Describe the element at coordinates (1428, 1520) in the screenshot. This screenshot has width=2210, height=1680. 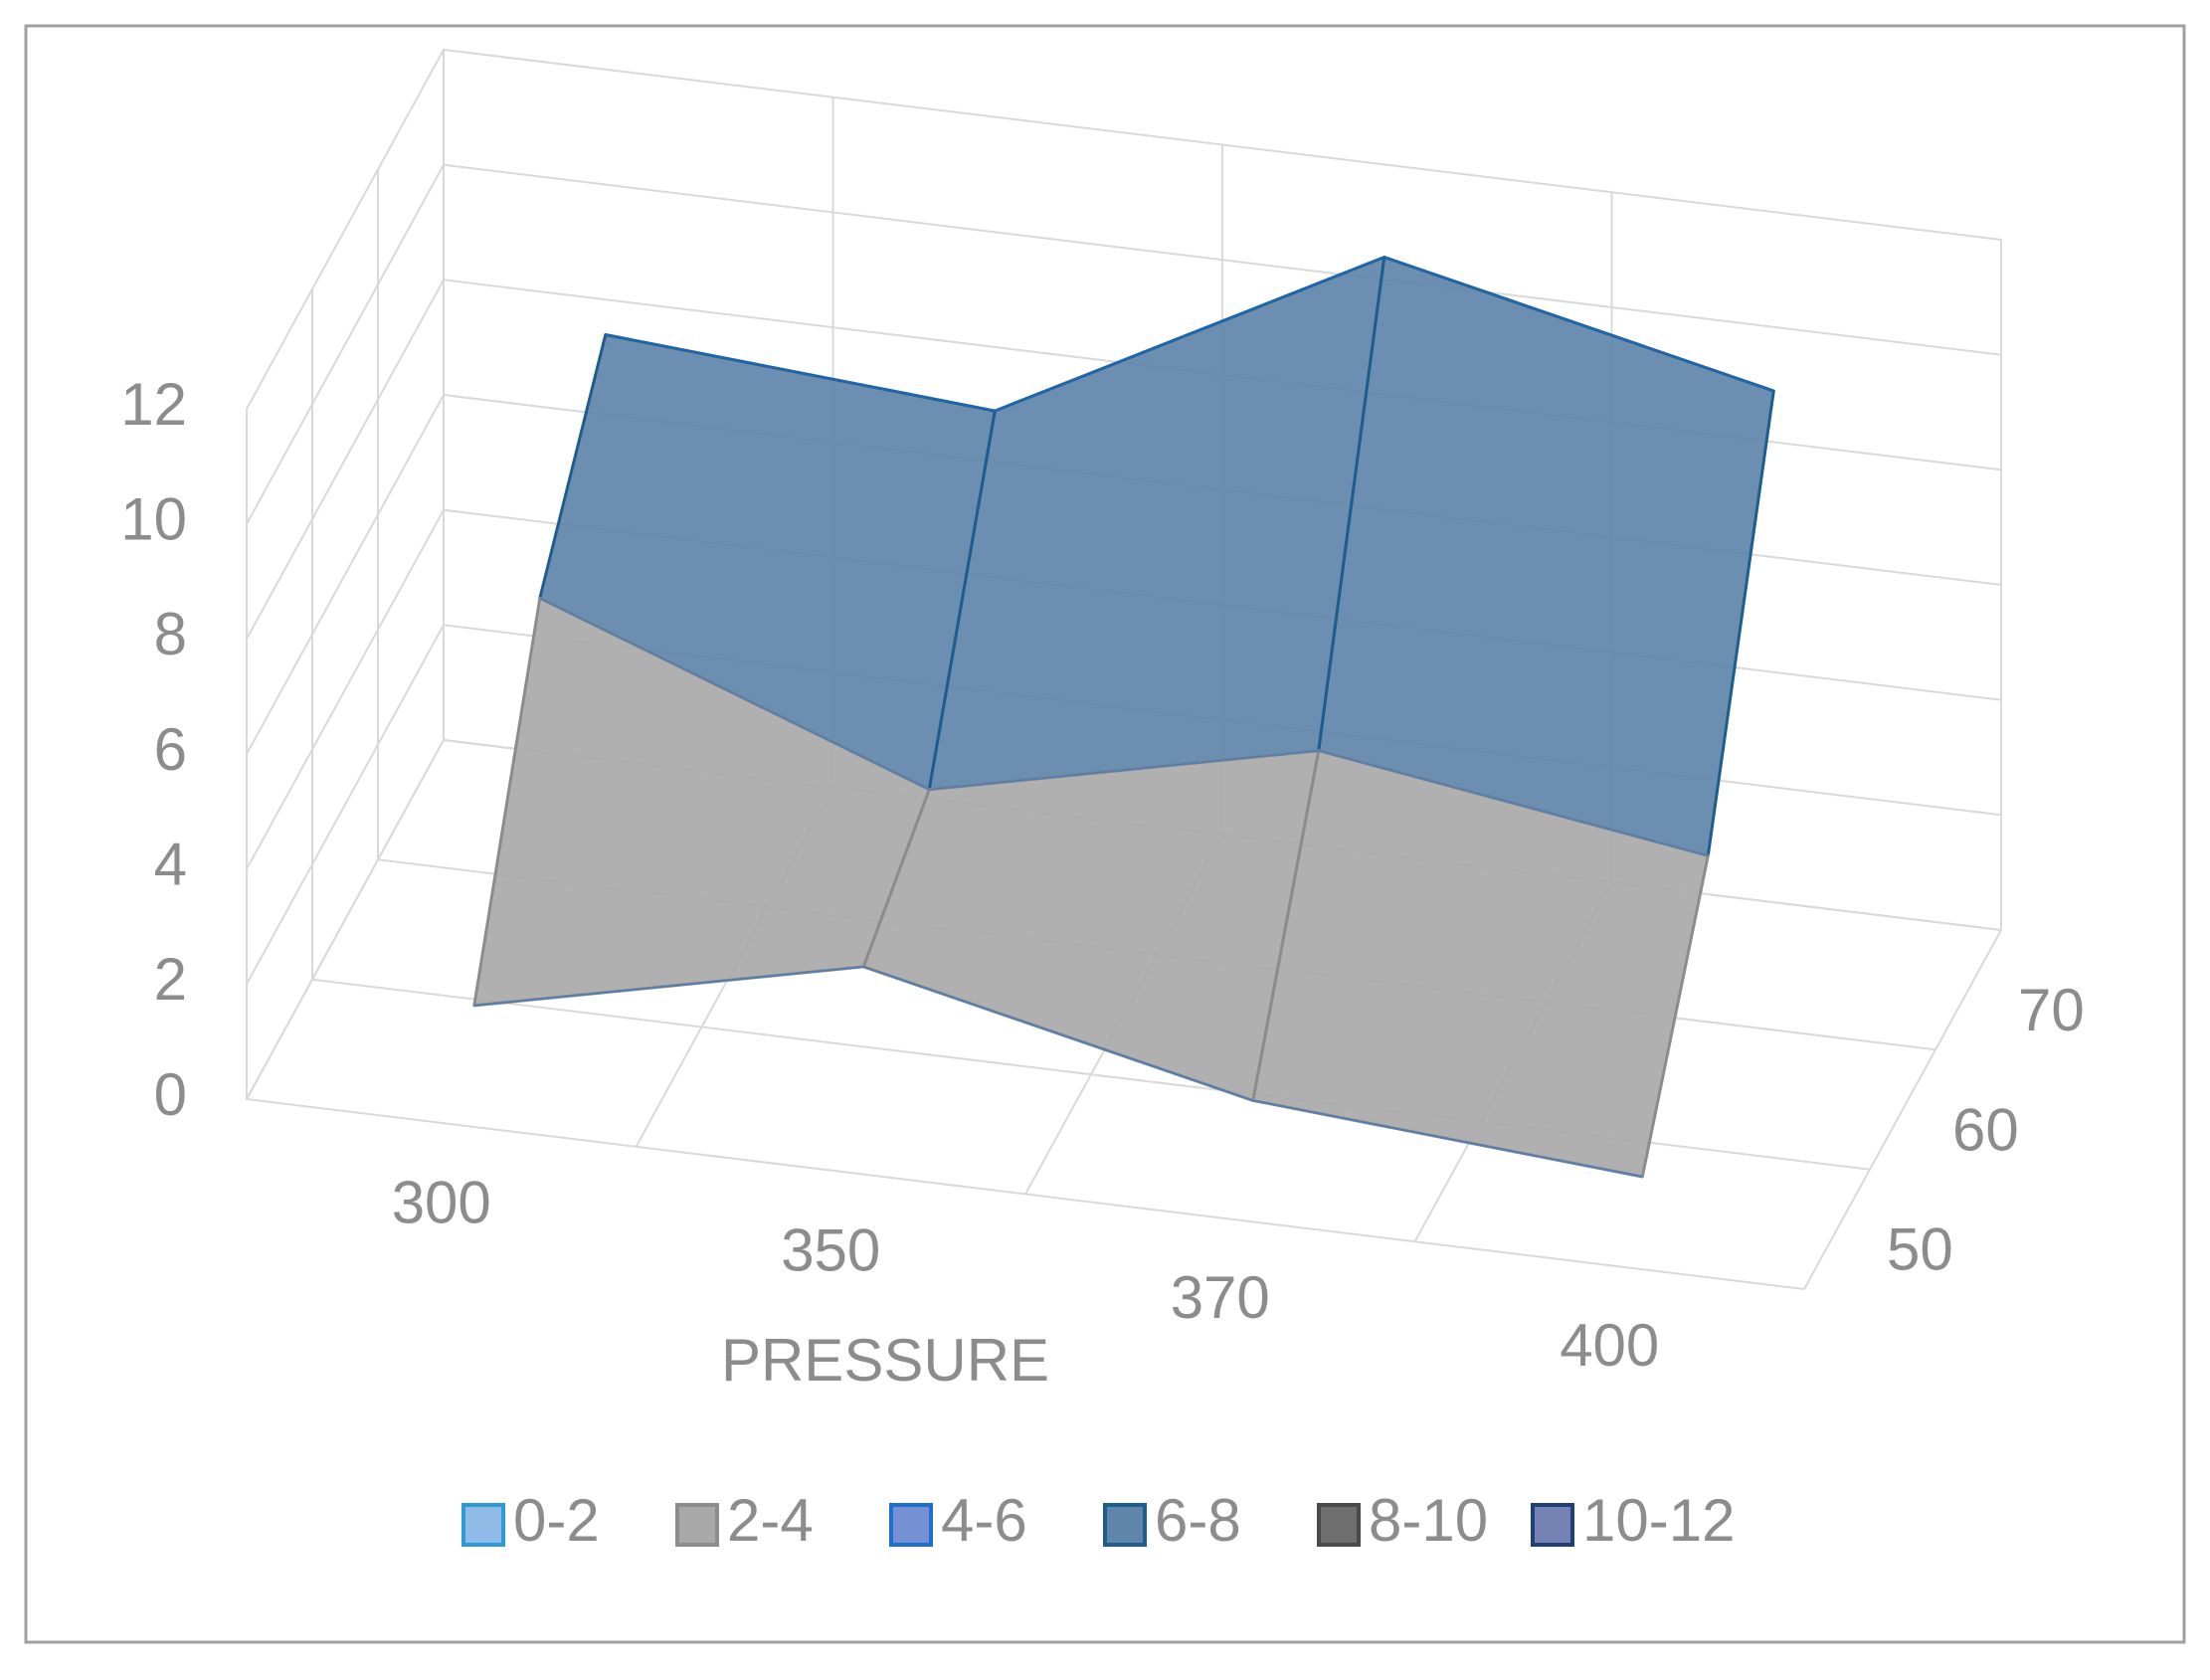
I see `legend-label: 8-10` at that location.